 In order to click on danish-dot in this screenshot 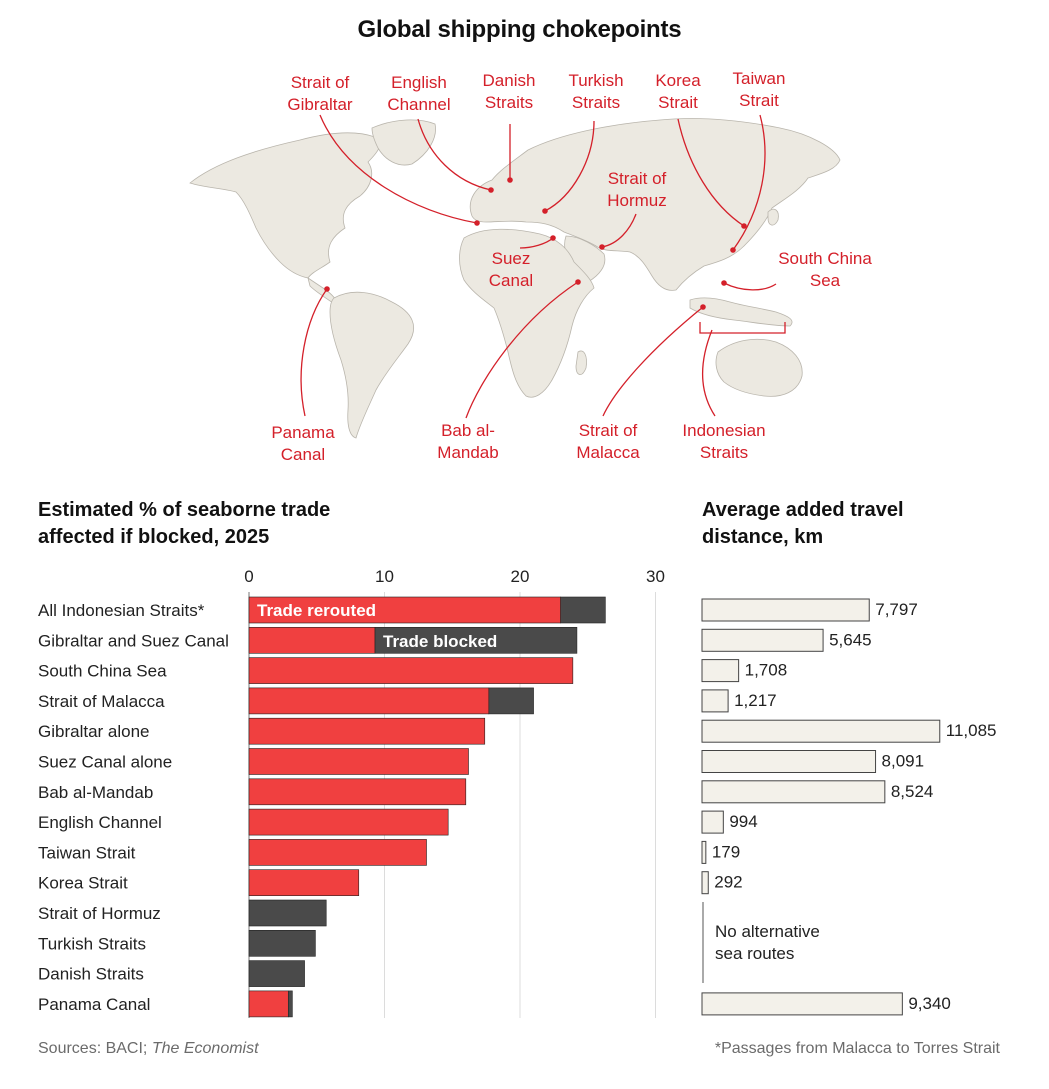, I will do `click(510, 180)`.